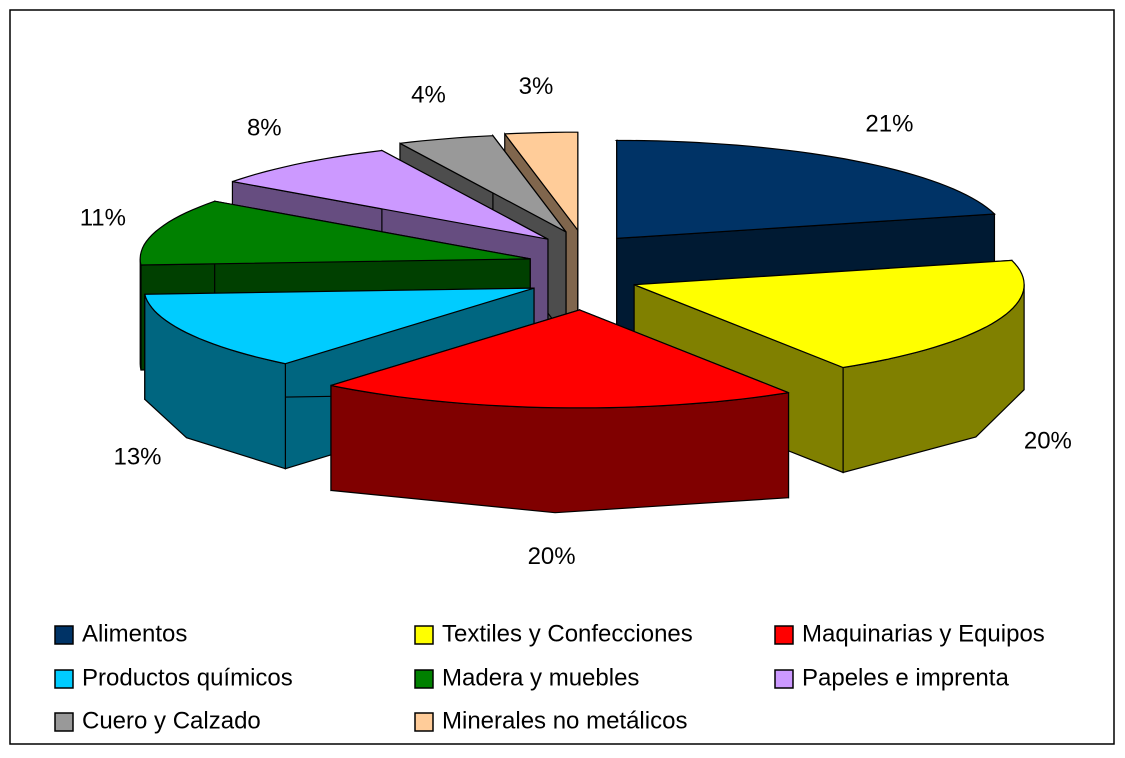 The height and width of the screenshot is (758, 1125). Describe the element at coordinates (187, 677) in the screenshot. I see `legend-label: Productos químicos` at that location.